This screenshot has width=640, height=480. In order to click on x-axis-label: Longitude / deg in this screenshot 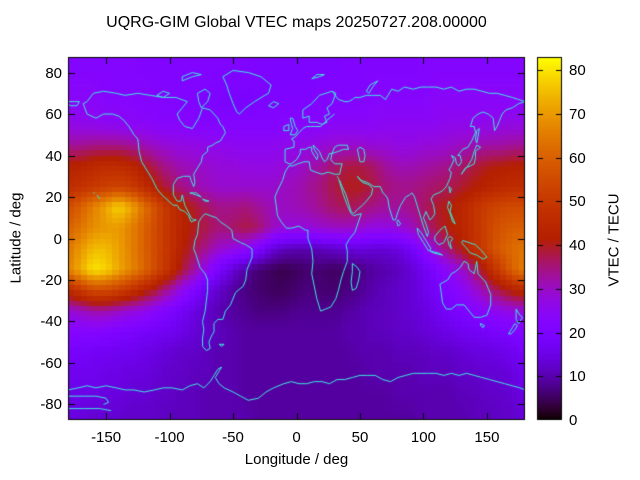, I will do `click(296, 459)`.